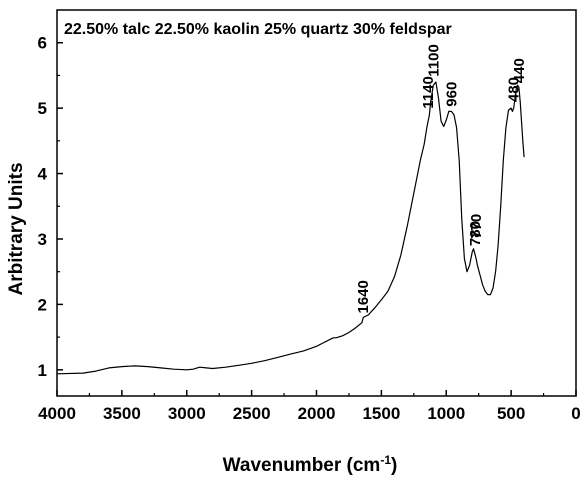  Describe the element at coordinates (16, 228) in the screenshot. I see `y-axis-title: Arbitrary Units` at that location.